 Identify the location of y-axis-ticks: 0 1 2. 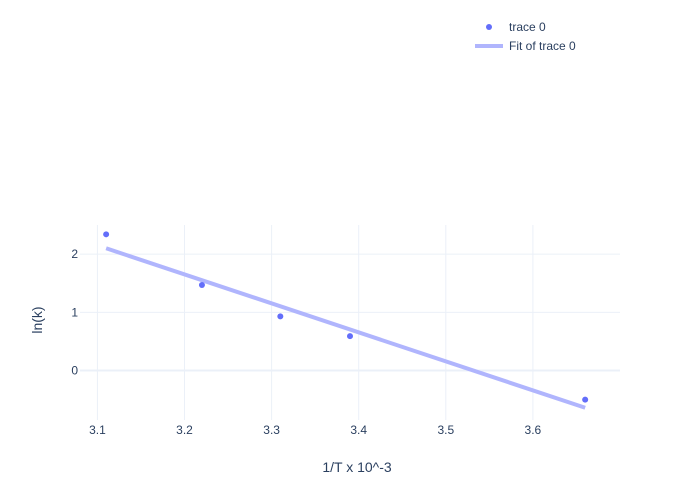
(74, 312).